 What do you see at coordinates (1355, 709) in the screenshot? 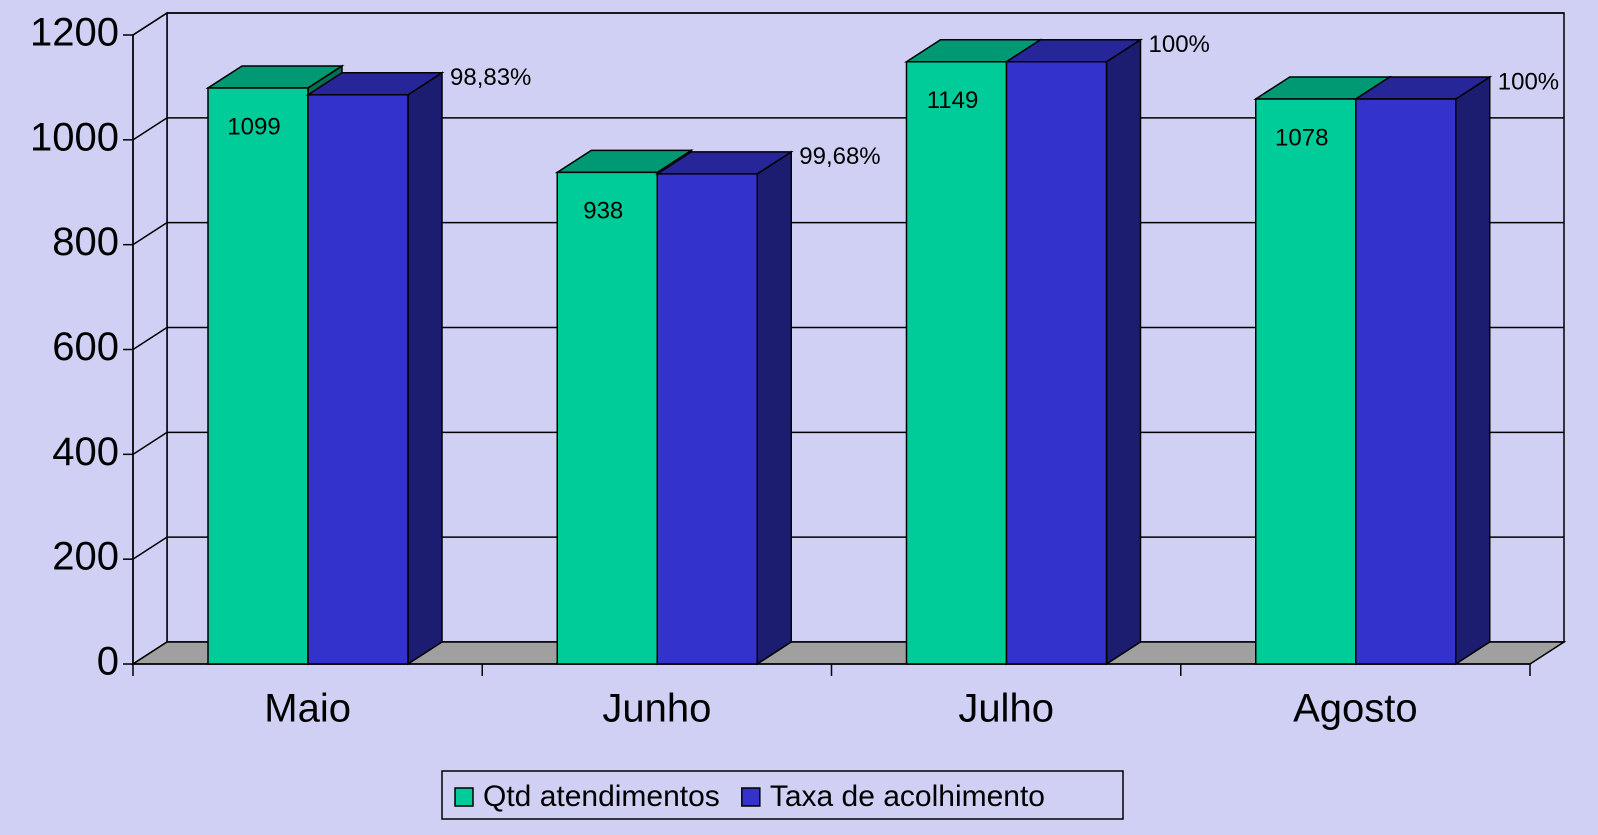
I see `x-tick-label: Agosto` at bounding box center [1355, 709].